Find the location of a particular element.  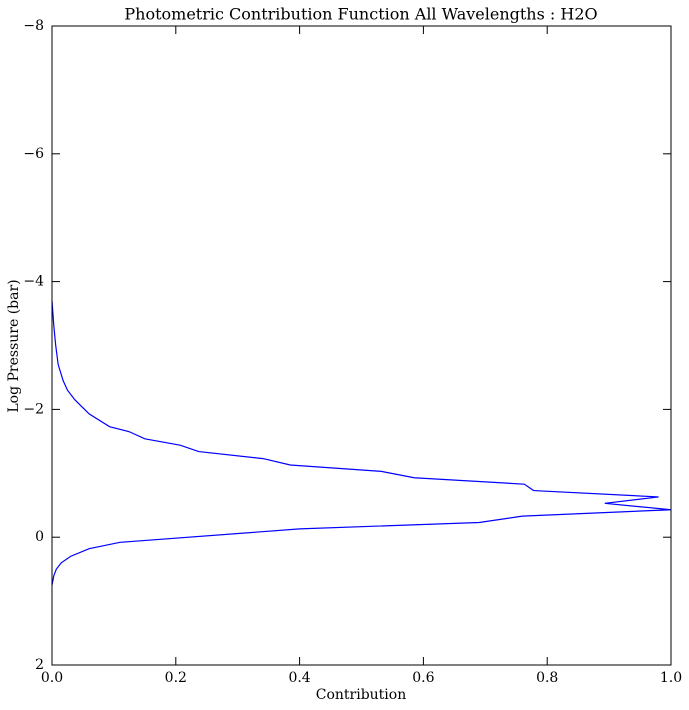

y-tick-label: −6 is located at coordinates (33, 154).